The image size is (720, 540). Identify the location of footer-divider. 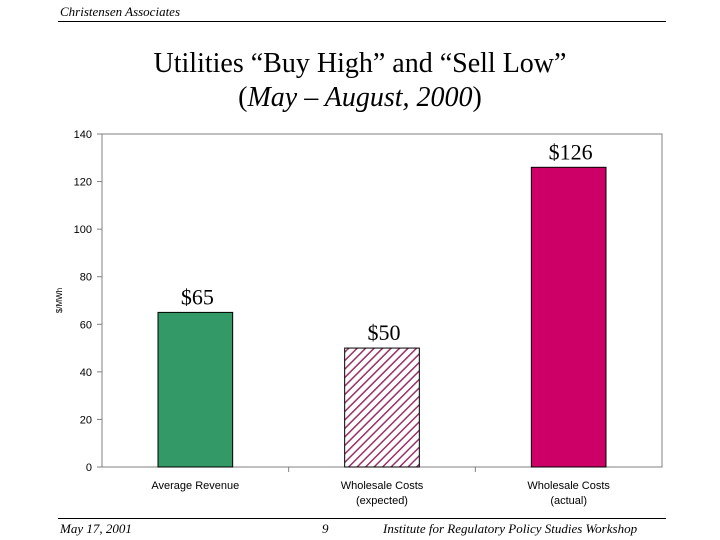
(362, 518).